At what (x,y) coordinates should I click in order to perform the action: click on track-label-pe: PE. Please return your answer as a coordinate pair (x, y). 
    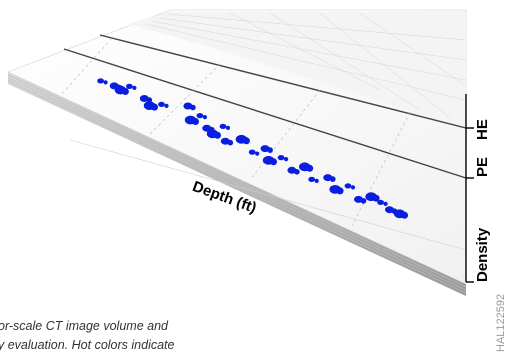
    Looking at the image, I should click on (482, 166).